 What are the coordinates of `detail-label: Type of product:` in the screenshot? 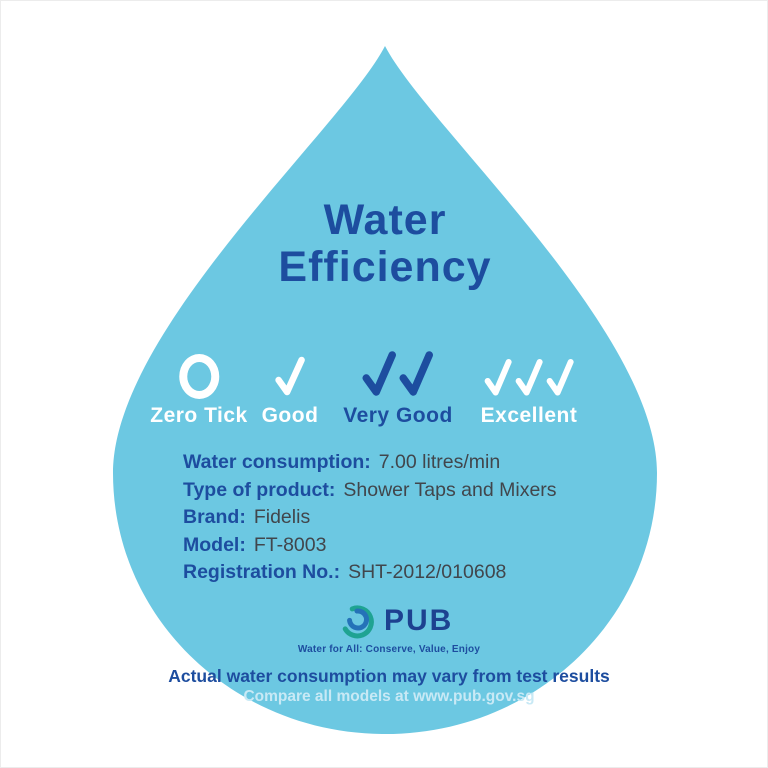 It's located at (259, 489).